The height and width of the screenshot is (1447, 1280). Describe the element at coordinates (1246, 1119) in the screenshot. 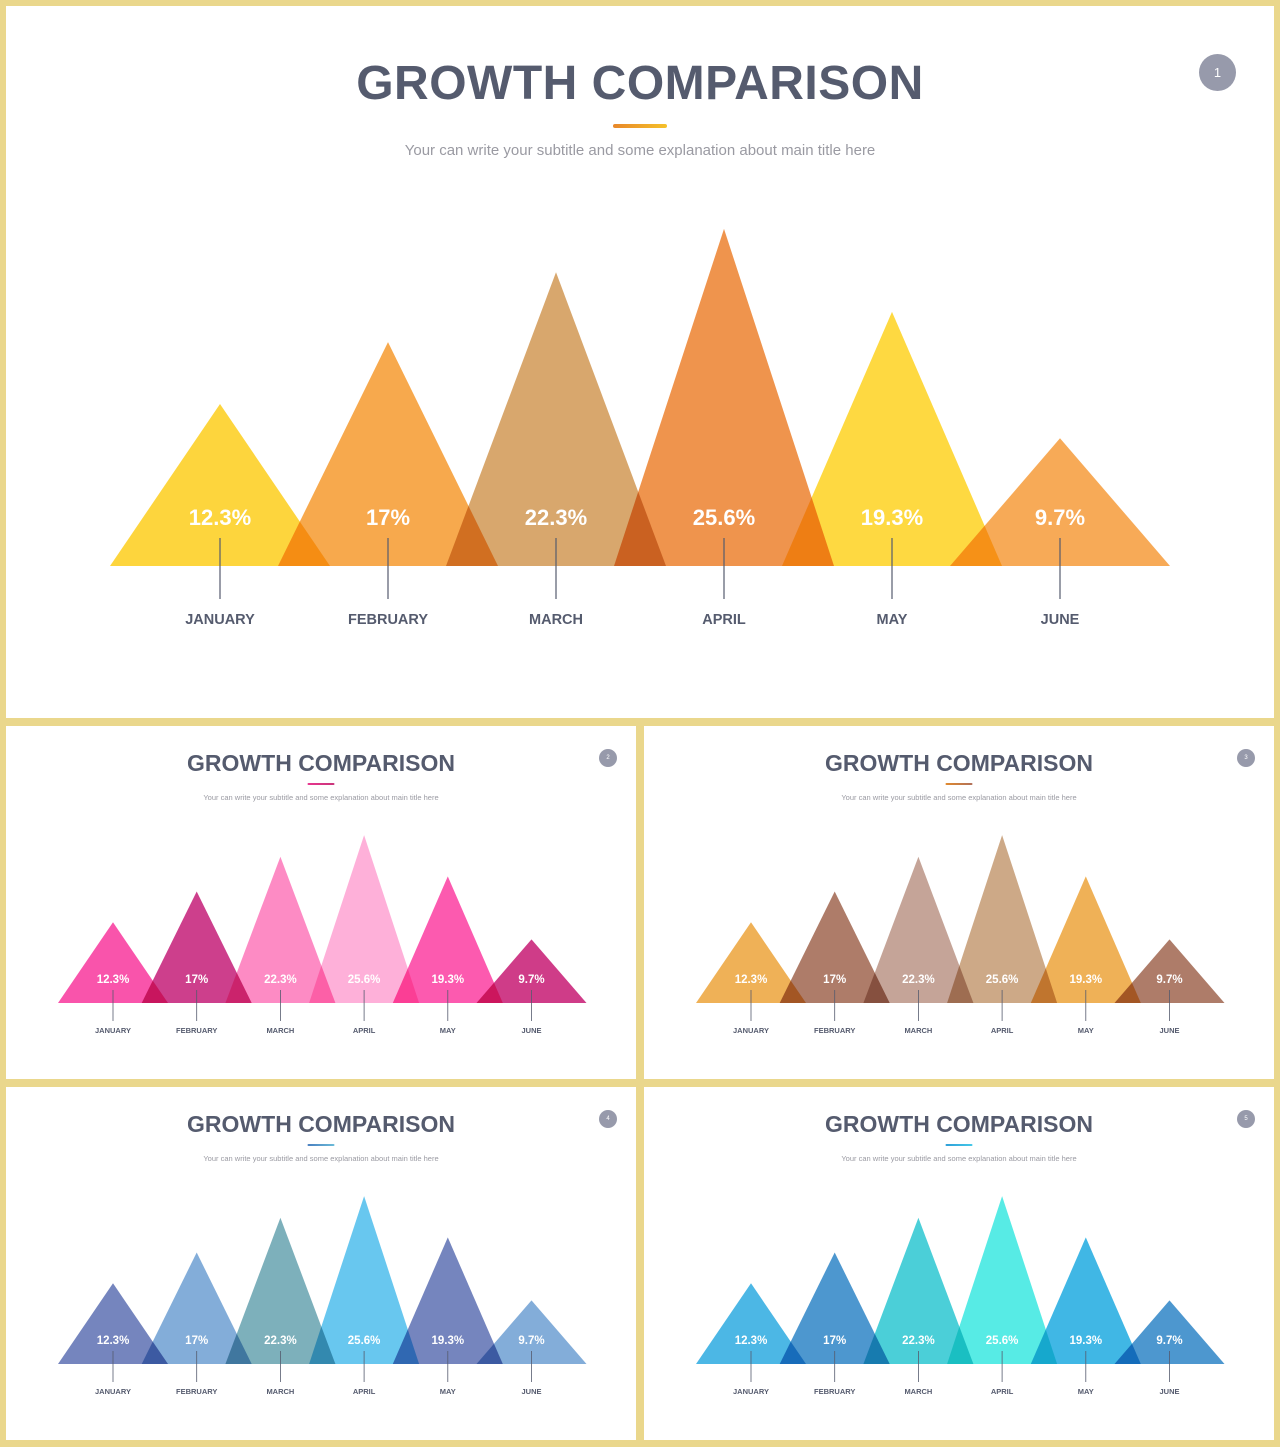

I see `page-number-badge: 5` at that location.